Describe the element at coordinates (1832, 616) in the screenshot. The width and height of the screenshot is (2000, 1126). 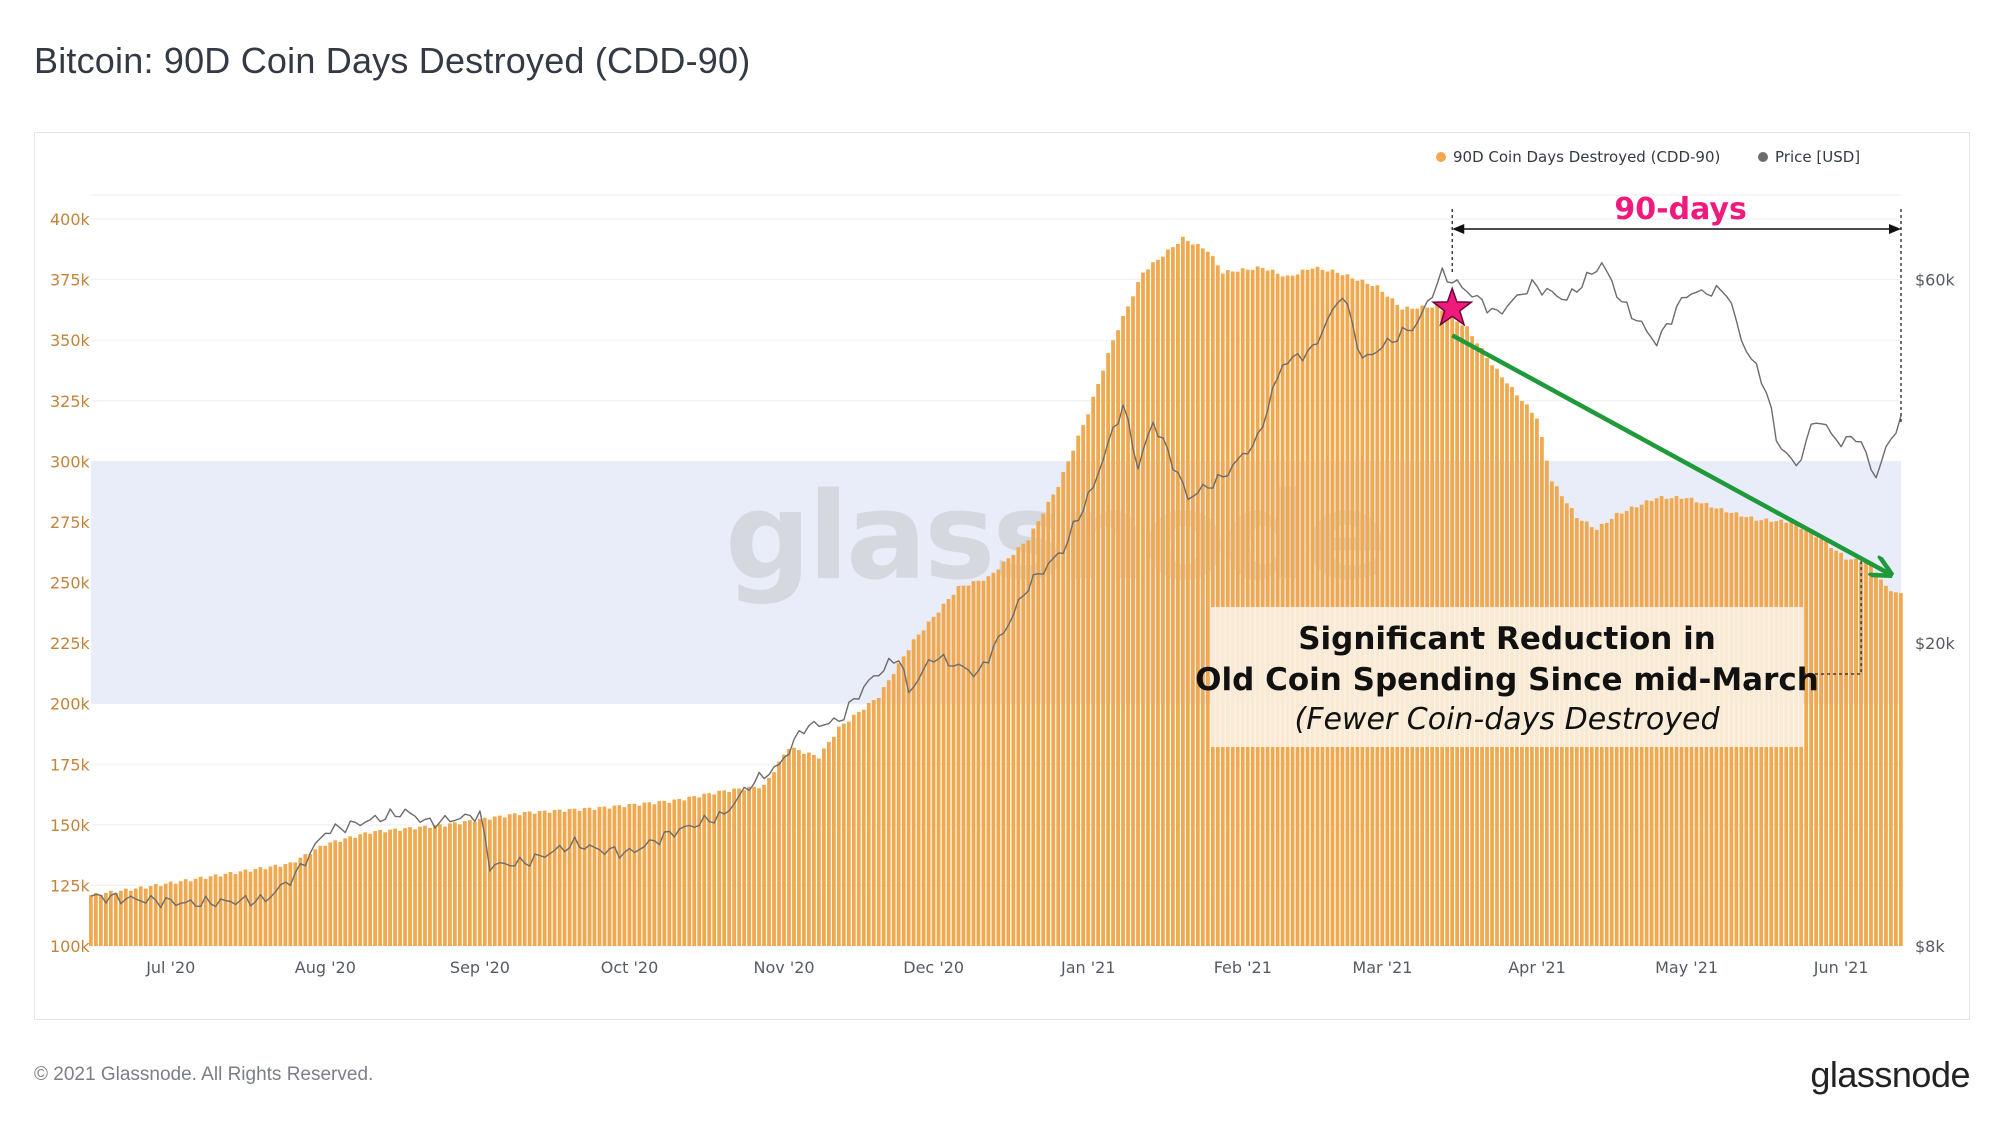
I see `note-connector` at that location.